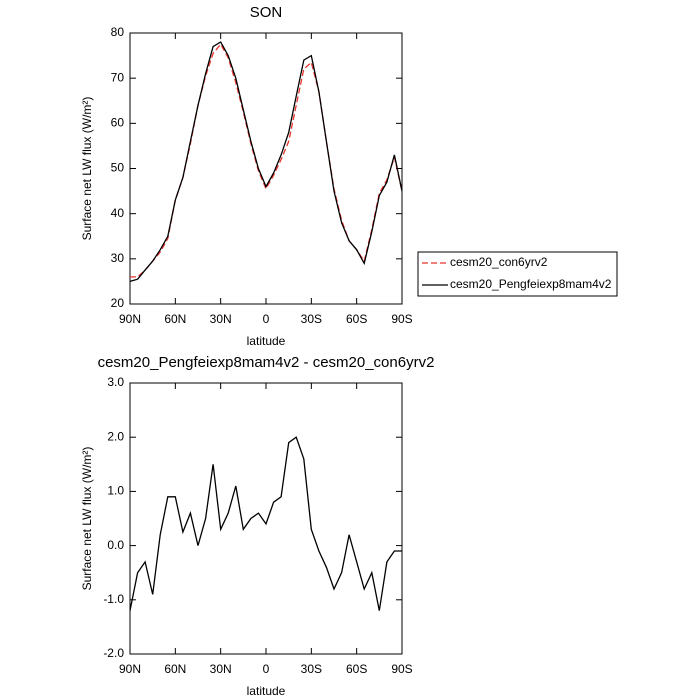  I want to click on y-tick-label: 80, so click(118, 32).